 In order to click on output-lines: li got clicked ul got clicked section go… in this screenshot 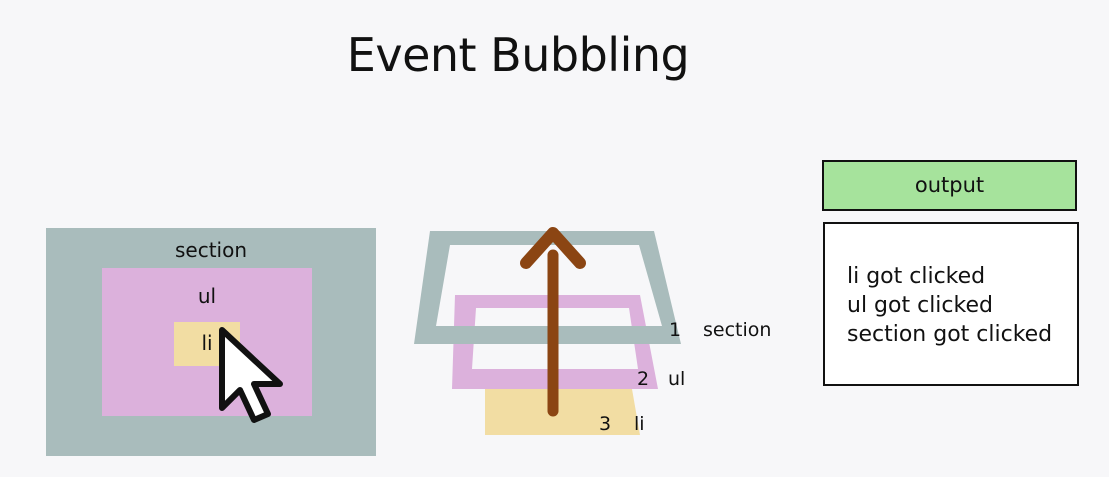, I will do `click(949, 305)`.